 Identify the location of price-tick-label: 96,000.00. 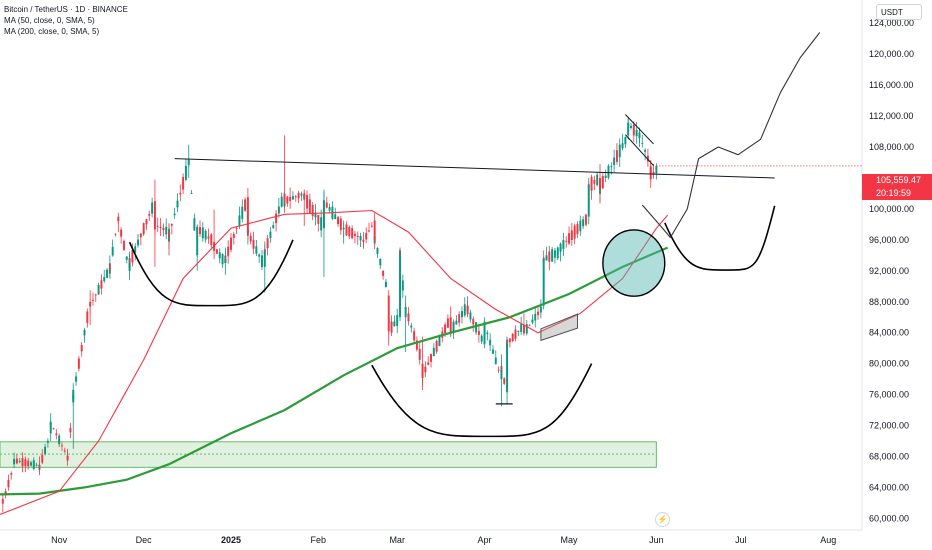
(889, 240).